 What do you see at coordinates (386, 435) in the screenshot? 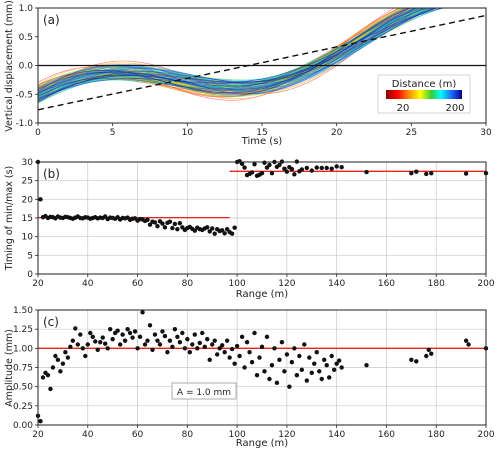
I see `x-tick-label: 160` at bounding box center [386, 435].